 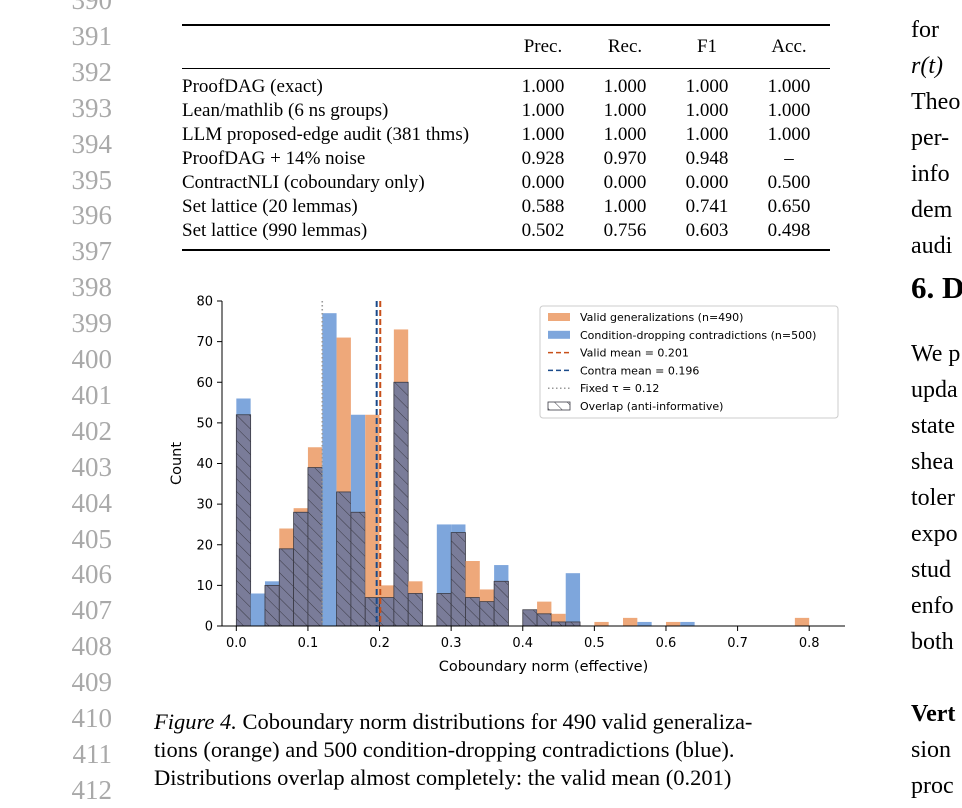 I want to click on line-number: 409, so click(x=92, y=682).